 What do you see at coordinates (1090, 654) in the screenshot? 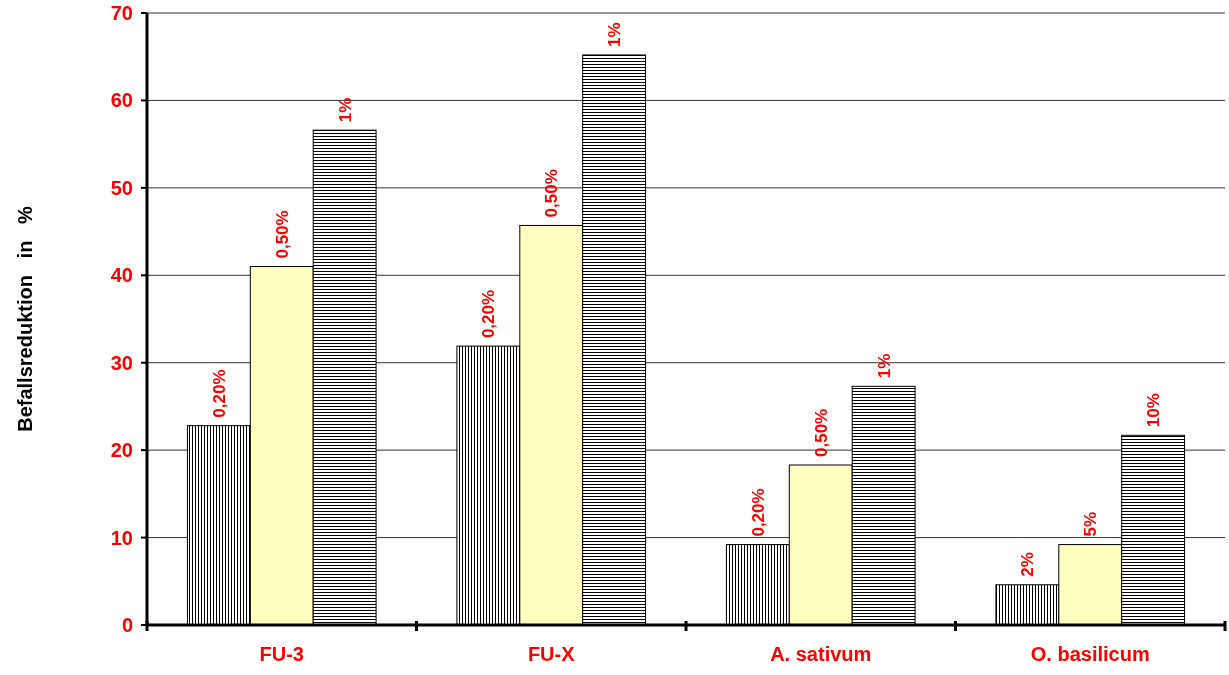
I see `x-tick-label: O. basilicum` at bounding box center [1090, 654].